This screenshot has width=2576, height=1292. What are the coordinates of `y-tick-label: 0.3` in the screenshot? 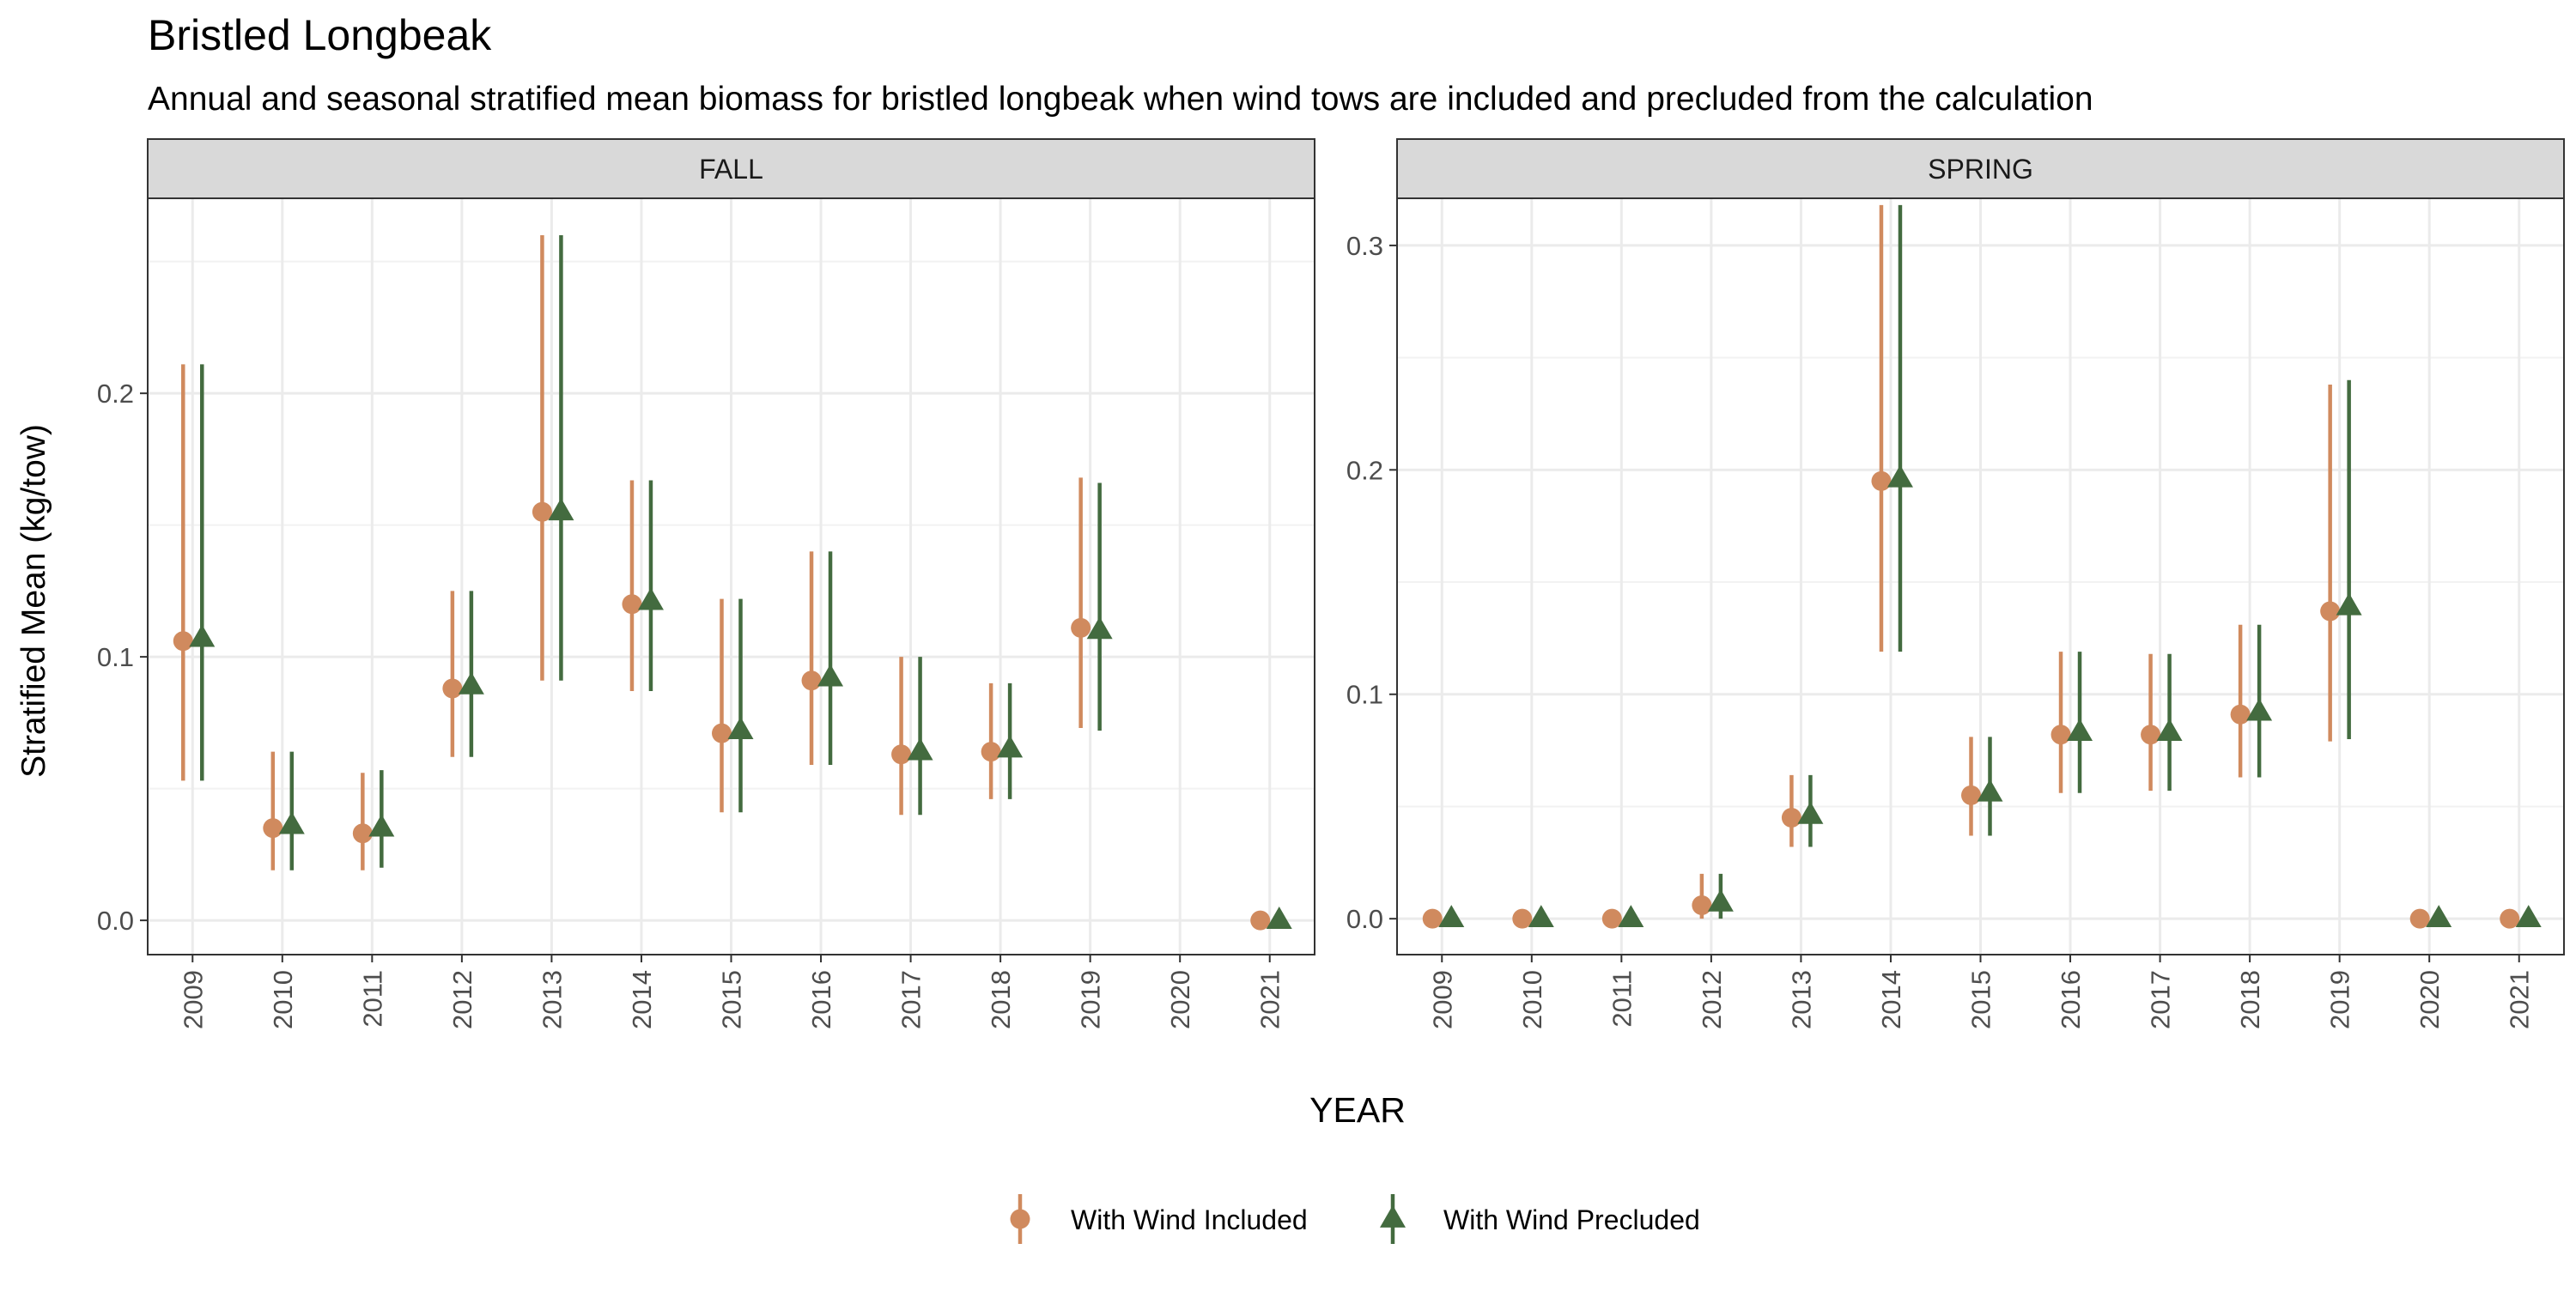 It's located at (1364, 246).